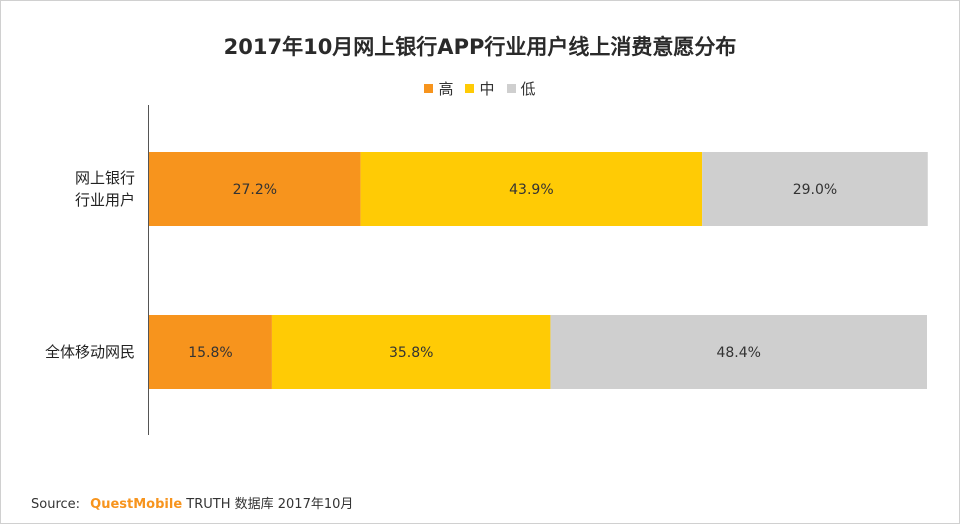 This screenshot has width=960, height=524. I want to click on data-label: 29.0%, so click(815, 190).